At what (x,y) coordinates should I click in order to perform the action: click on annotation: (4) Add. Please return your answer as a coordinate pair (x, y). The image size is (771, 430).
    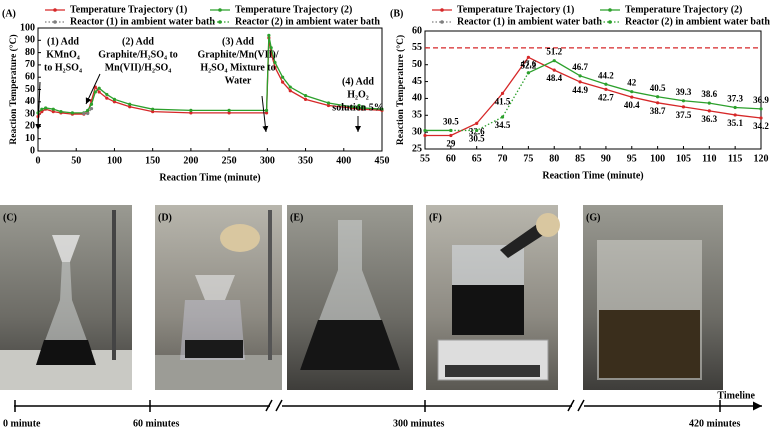
    Looking at the image, I should click on (358, 81).